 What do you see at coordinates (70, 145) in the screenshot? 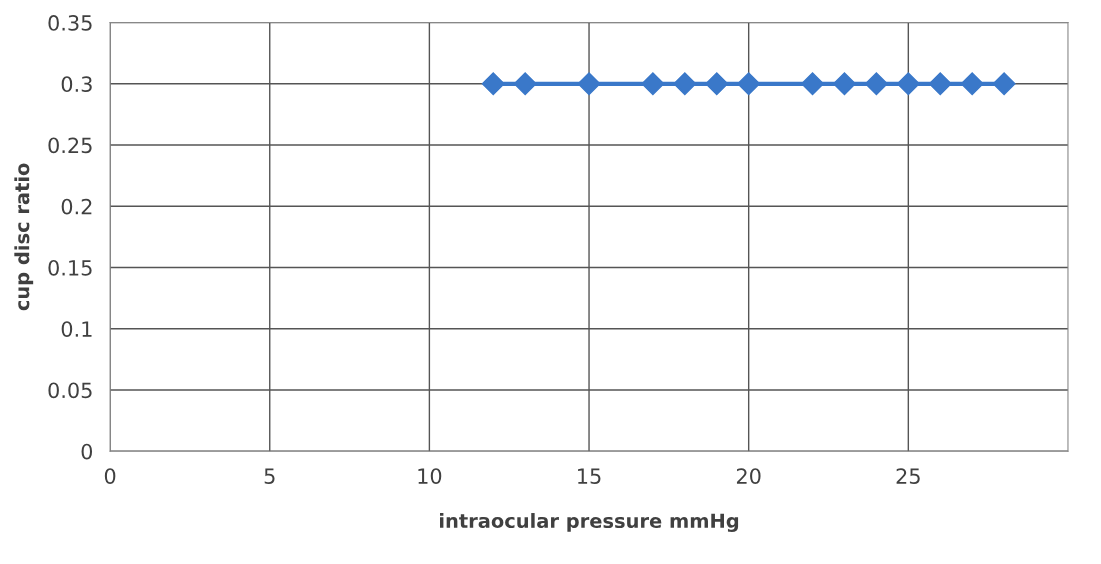
I see `y-tick-label: 0.25` at bounding box center [70, 145].